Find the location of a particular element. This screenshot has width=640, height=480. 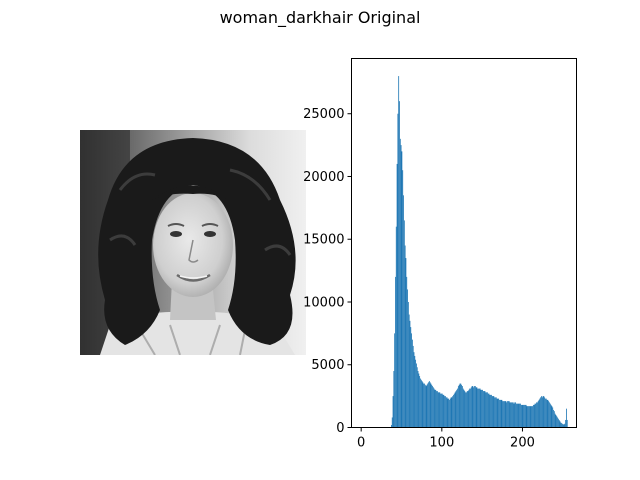

y-tick-label: 5000 is located at coordinates (327, 365).